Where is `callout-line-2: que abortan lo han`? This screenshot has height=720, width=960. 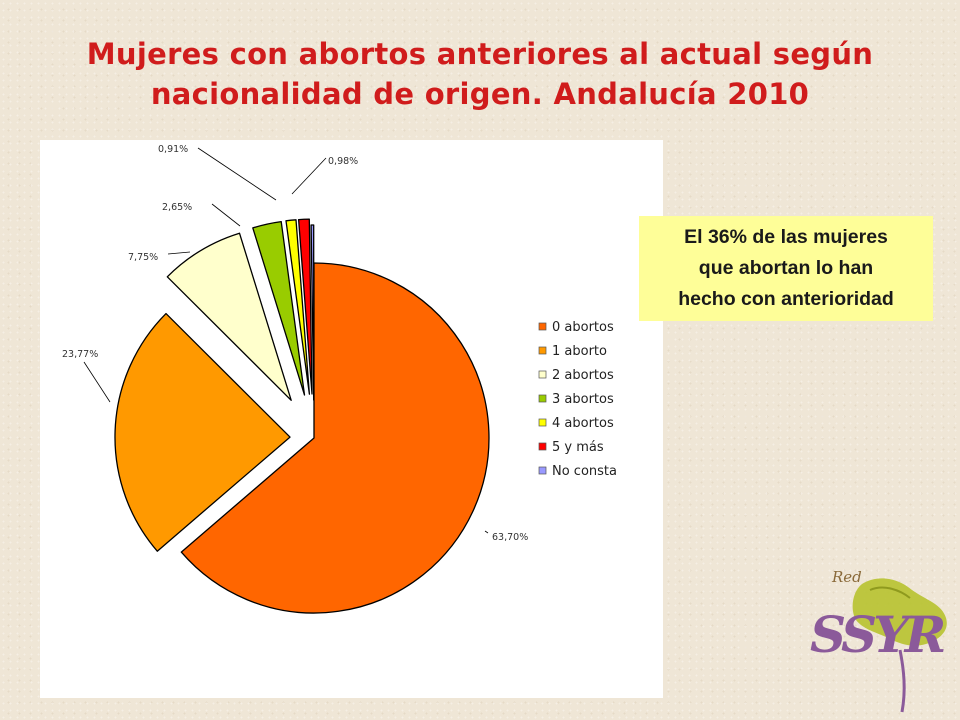 callout-line-2: que abortan lo han is located at coordinates (786, 268).